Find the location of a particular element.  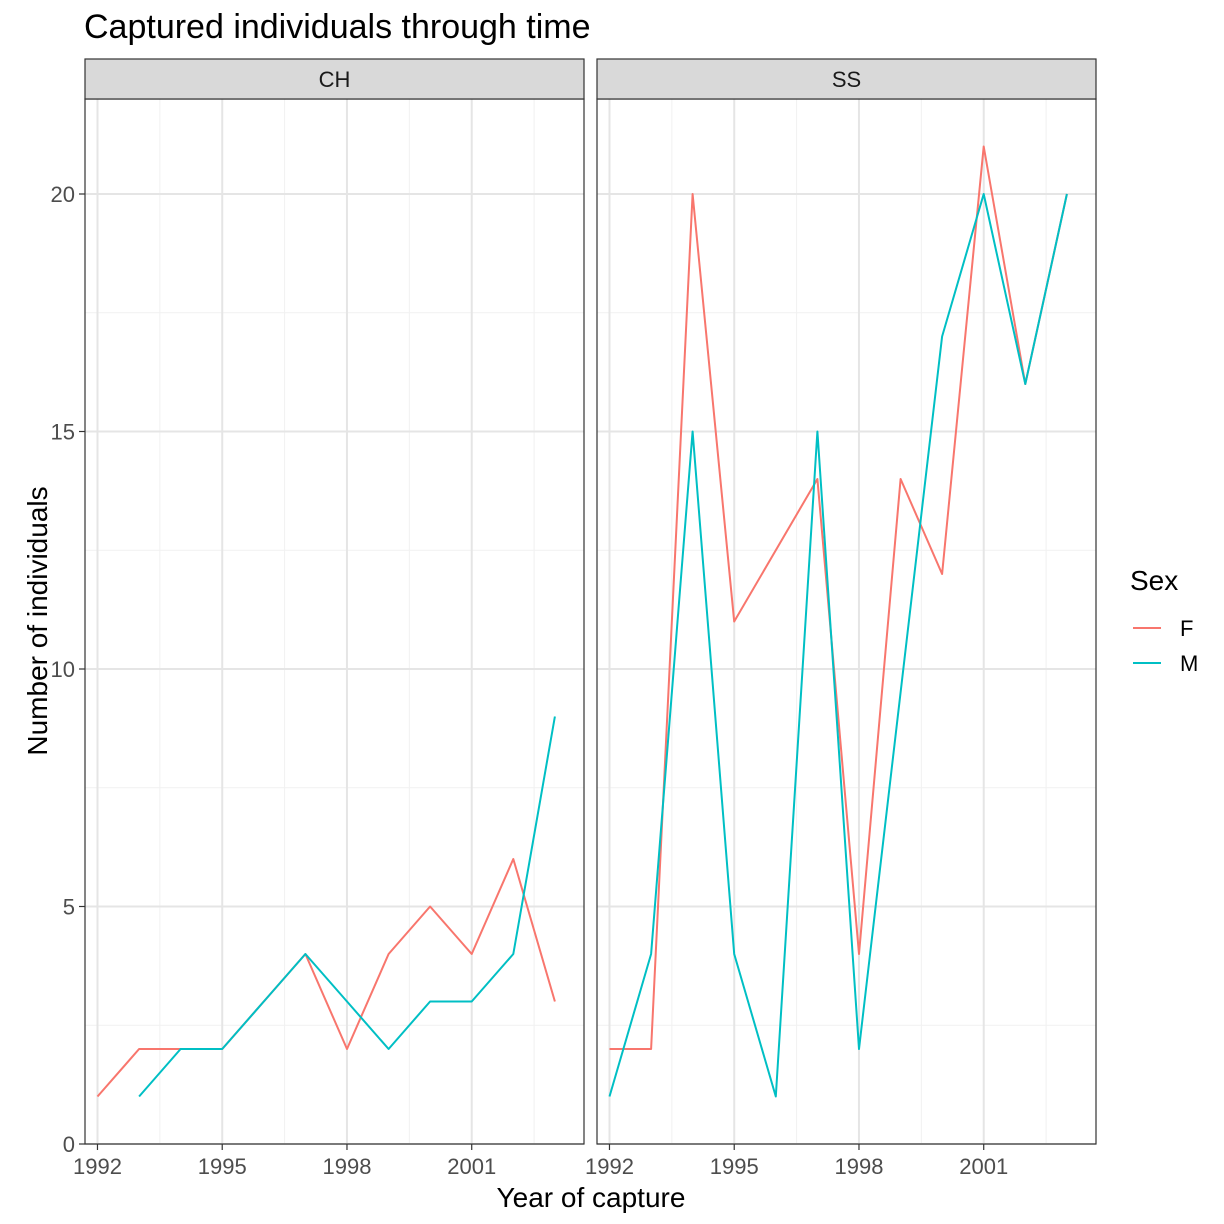

legend-label: F is located at coordinates (1186, 628).